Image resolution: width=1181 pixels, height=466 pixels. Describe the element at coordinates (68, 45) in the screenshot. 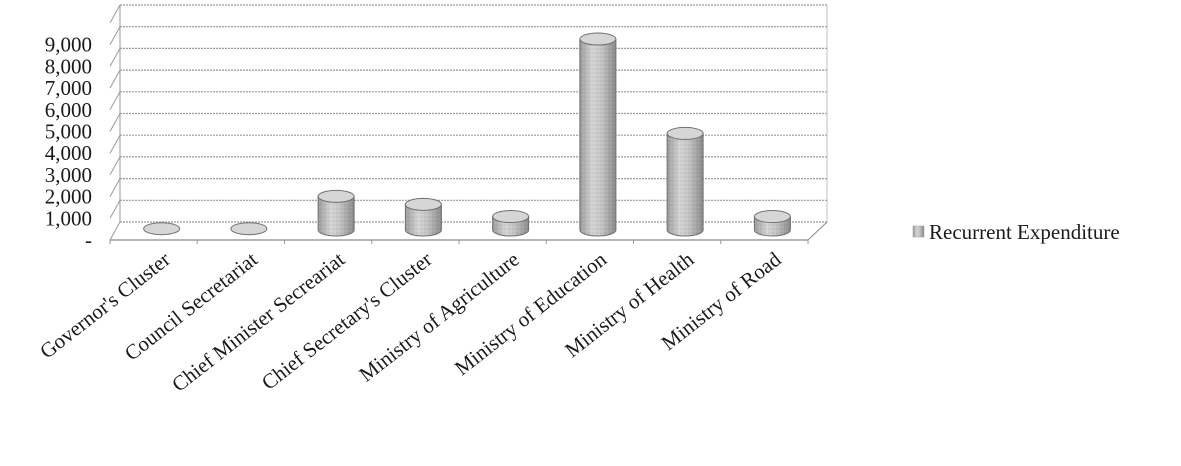

I see `y-tick-label: 9,000` at that location.